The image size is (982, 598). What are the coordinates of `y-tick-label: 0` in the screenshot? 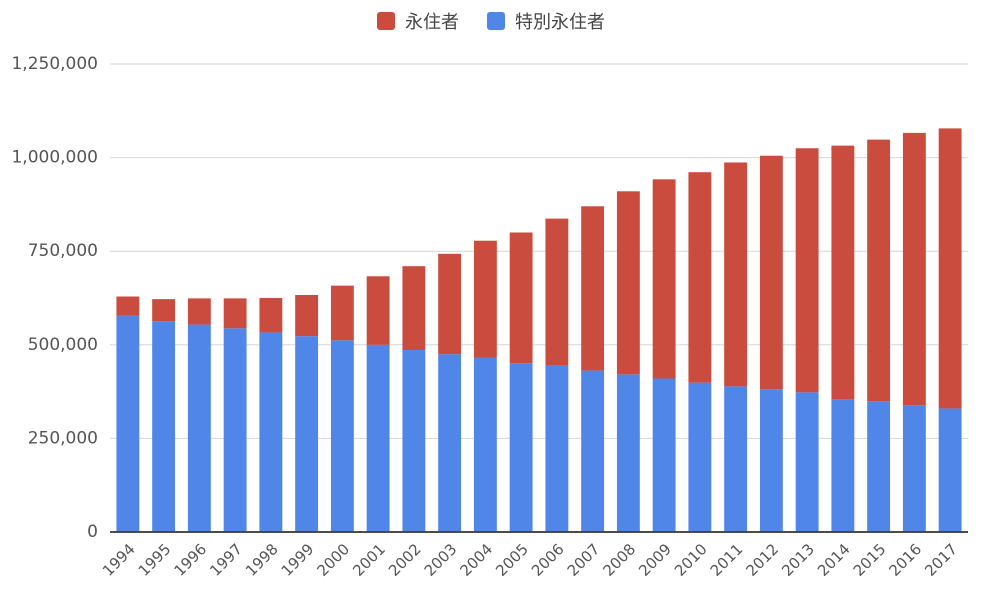 It's located at (92, 532).